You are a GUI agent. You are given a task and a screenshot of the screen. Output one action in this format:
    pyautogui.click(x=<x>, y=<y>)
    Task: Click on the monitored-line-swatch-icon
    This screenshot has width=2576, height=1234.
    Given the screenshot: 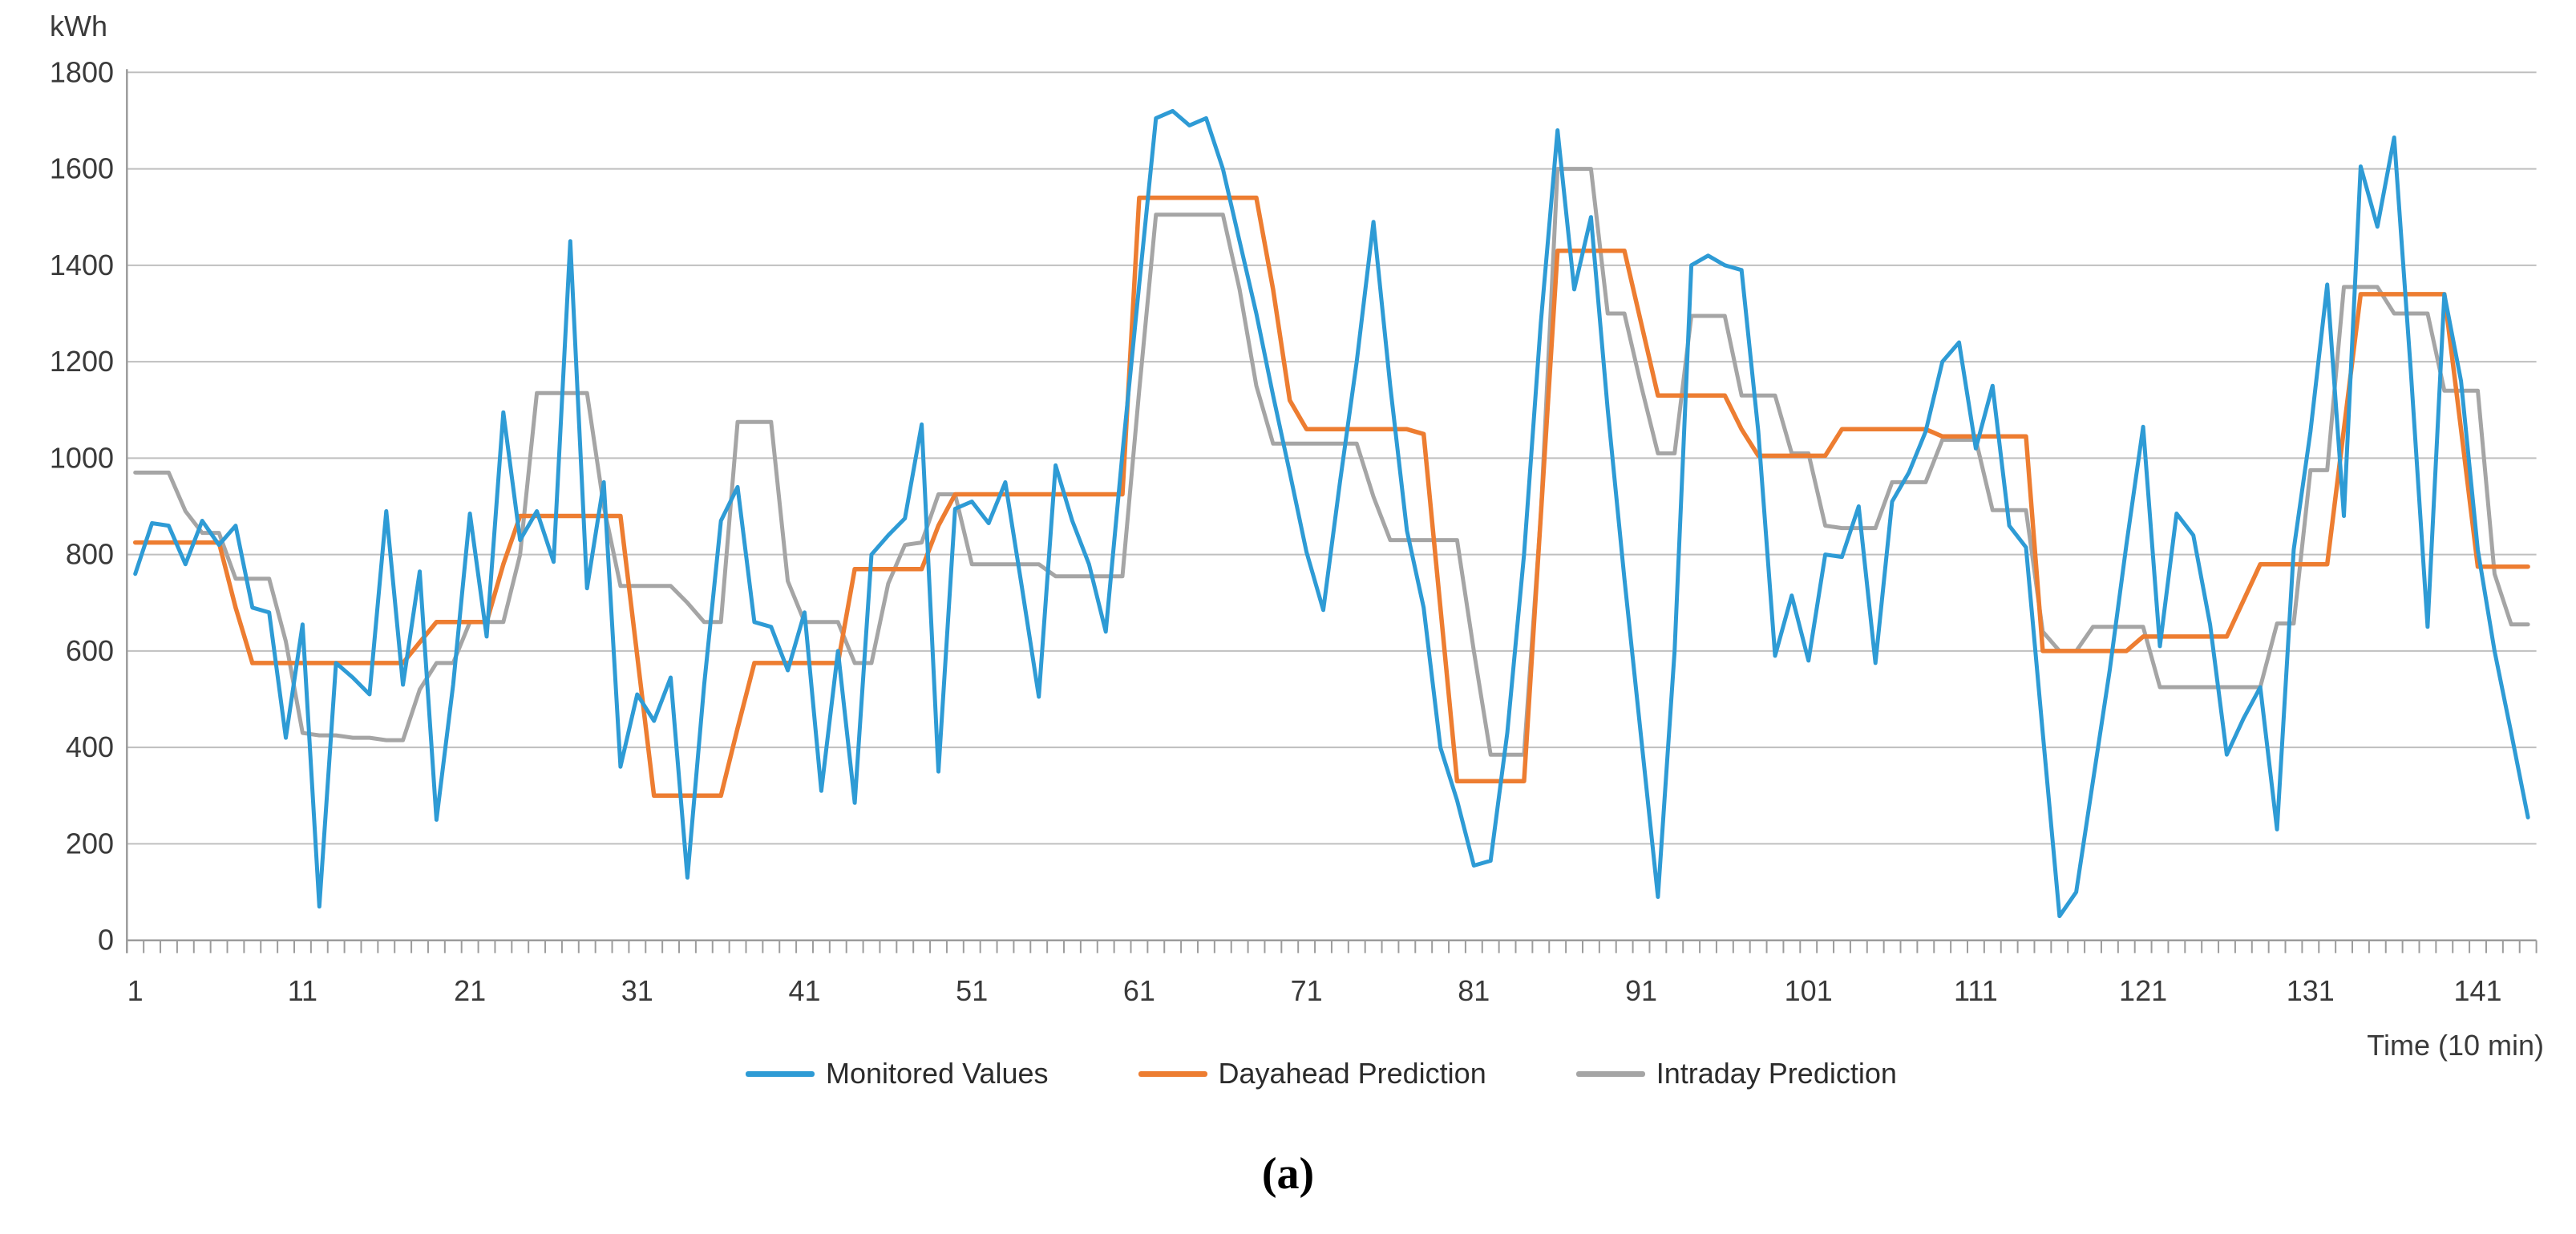 What is the action you would take?
    pyautogui.click(x=780, y=1073)
    